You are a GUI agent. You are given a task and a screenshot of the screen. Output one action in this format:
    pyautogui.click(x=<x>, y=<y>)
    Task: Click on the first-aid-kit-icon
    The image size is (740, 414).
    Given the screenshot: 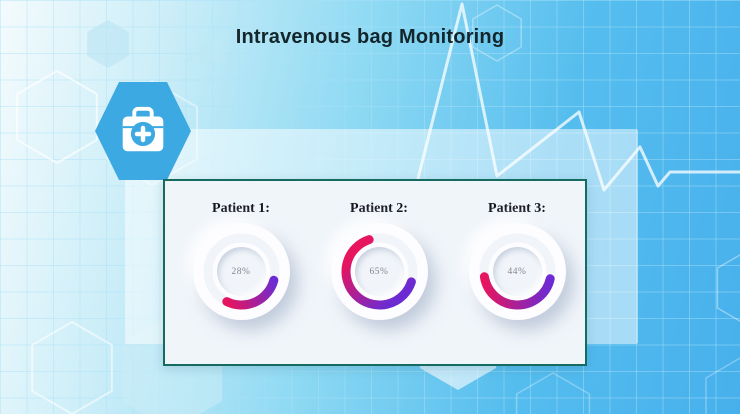 What is the action you would take?
    pyautogui.click(x=143, y=129)
    